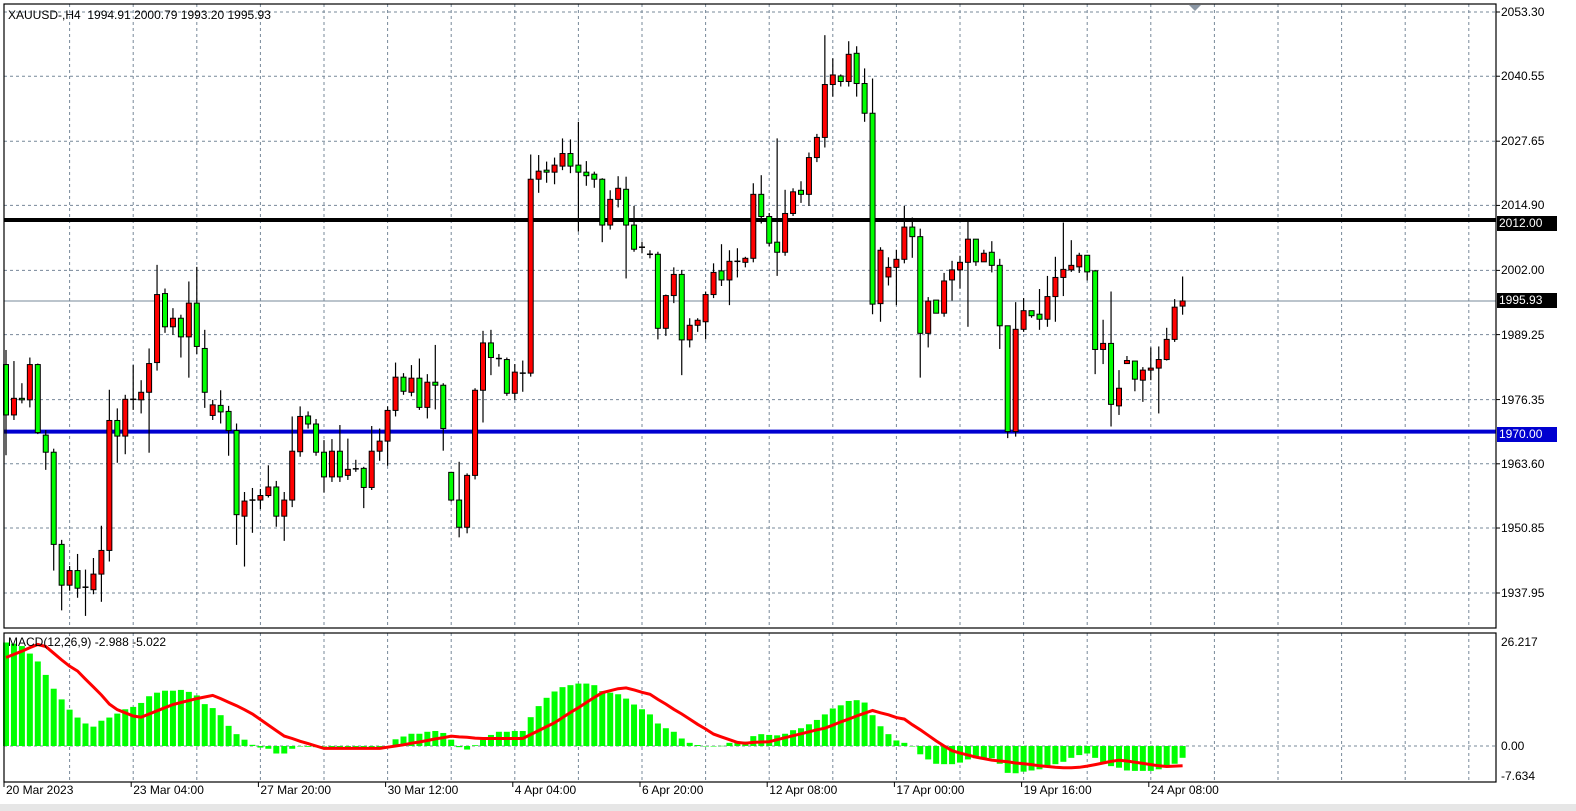 This screenshot has height=811, width=1576. What do you see at coordinates (930, 790) in the screenshot?
I see `time-axis-label: 17 Apr 00:00` at bounding box center [930, 790].